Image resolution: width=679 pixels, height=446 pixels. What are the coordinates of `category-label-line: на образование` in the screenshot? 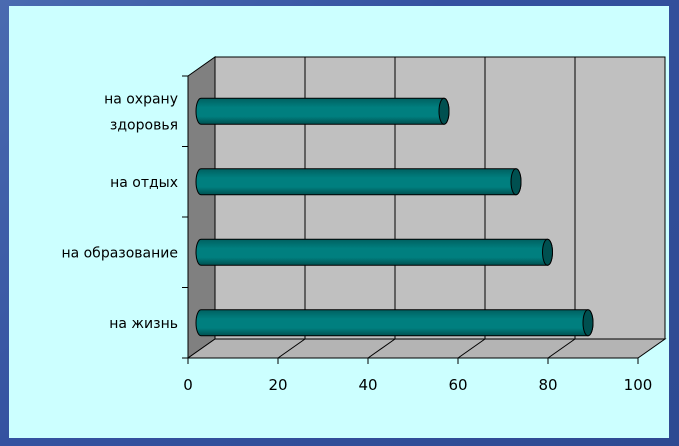 It's located at (119, 253).